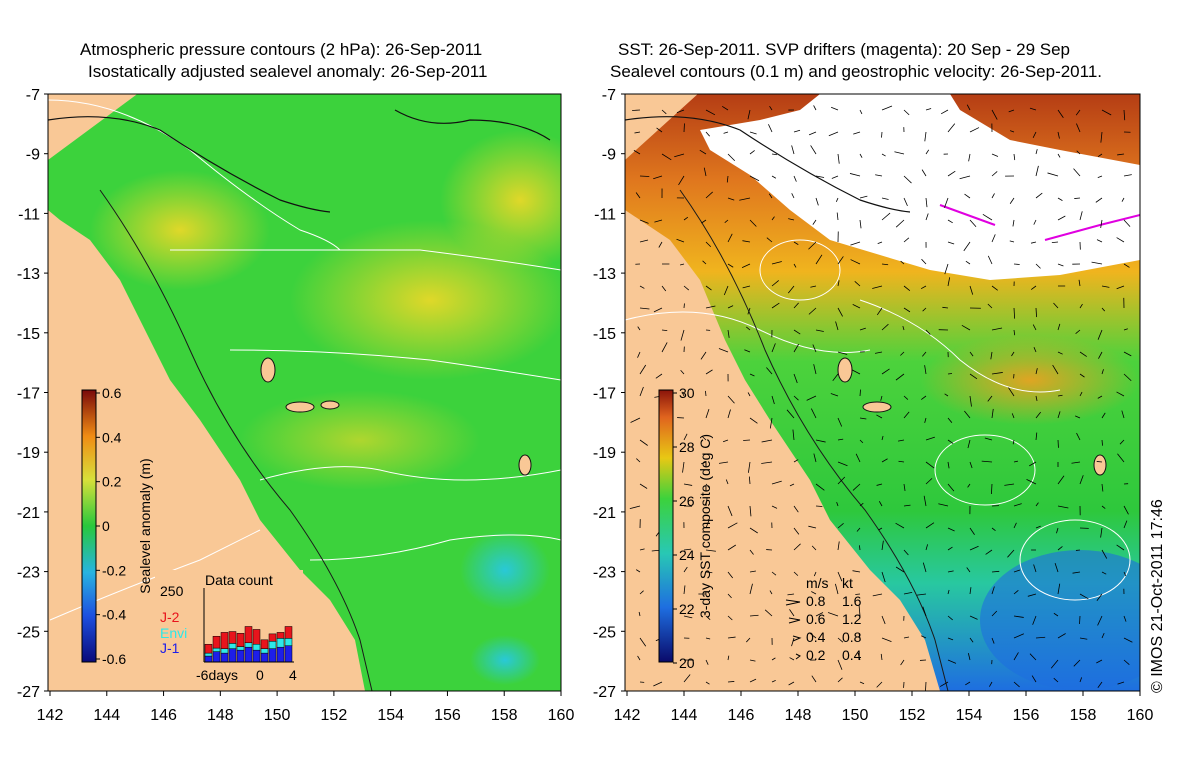 This screenshot has width=1200, height=780. I want to click on y-tick-label: -17, so click(604, 394).